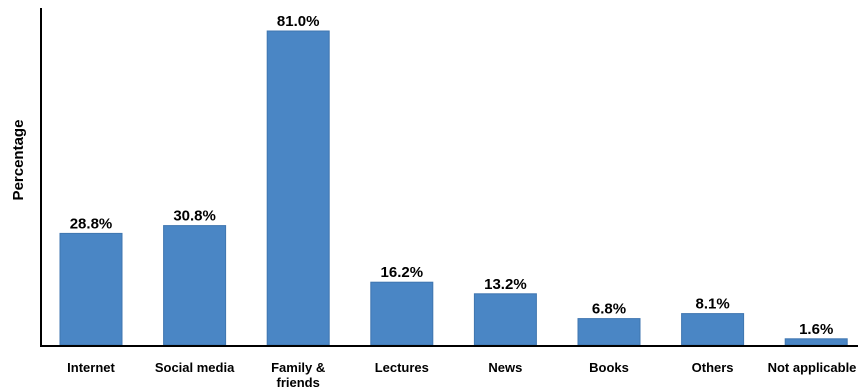 The height and width of the screenshot is (392, 858). I want to click on category-label-4: News, so click(505, 367).